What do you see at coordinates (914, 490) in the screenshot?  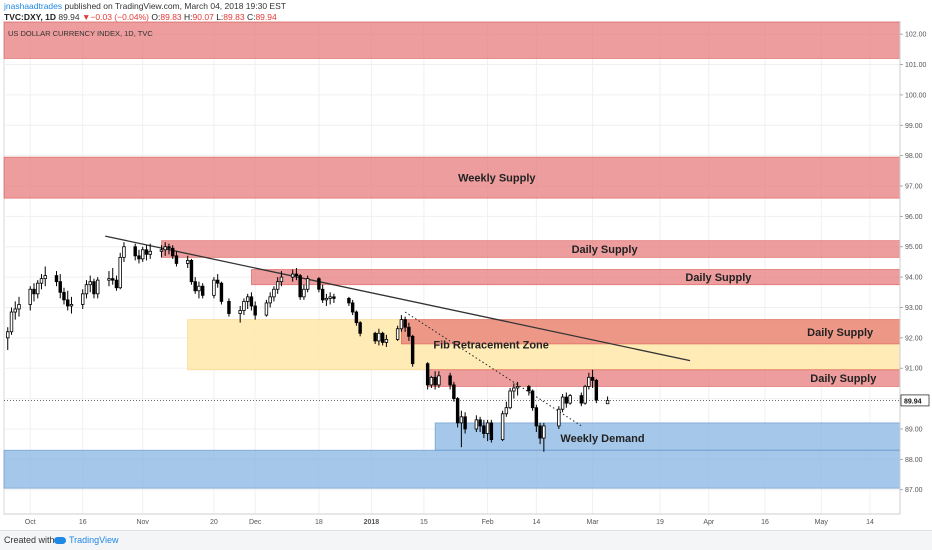 I see `price-tick-label: 87.00` at bounding box center [914, 490].